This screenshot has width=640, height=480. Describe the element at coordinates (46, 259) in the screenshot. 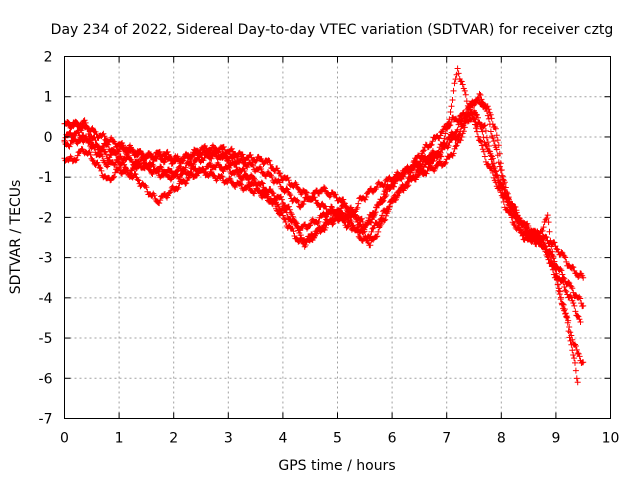

I see `y-tick-label: -3` at that location.